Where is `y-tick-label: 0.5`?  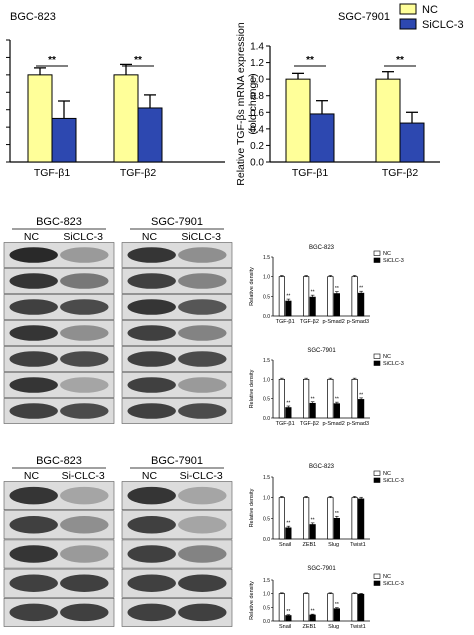
y-tick-label: 0.5 is located at coordinates (266, 400).